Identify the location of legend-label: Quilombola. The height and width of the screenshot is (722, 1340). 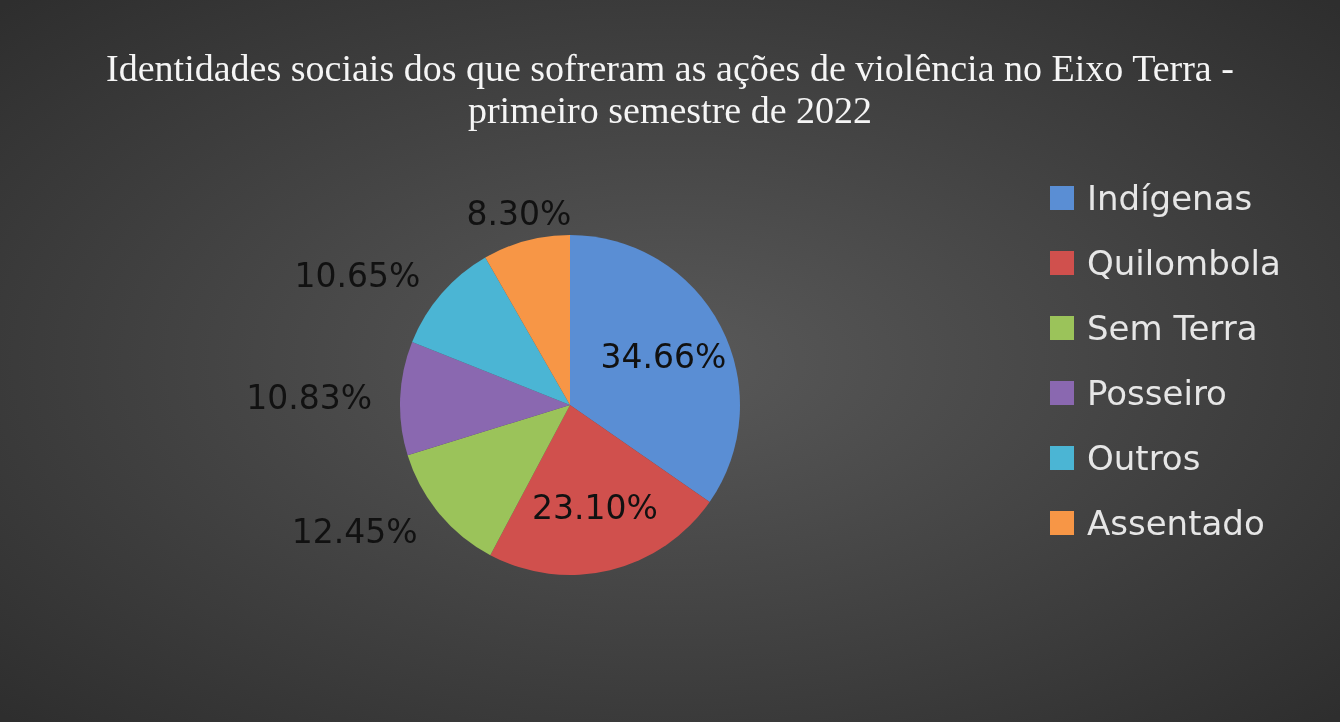
(1184, 262).